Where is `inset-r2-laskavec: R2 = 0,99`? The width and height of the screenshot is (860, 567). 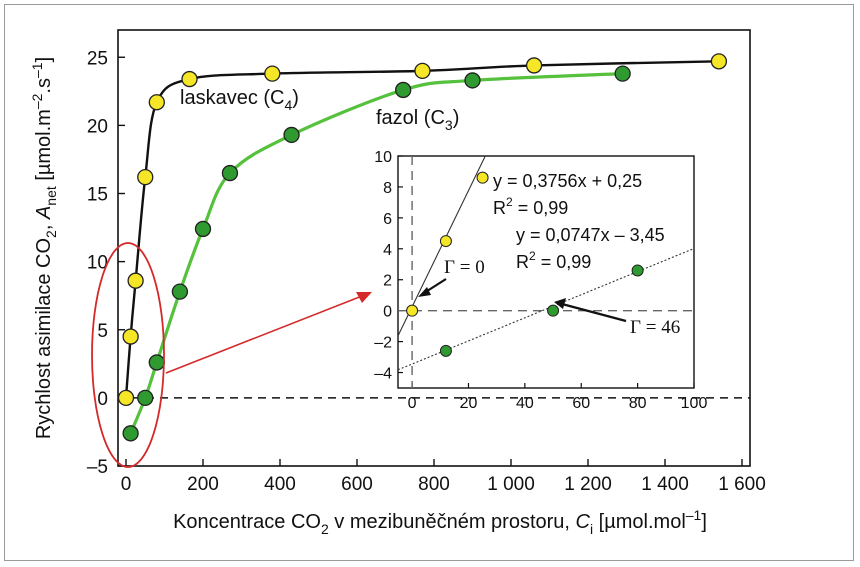
inset-r2-laskavec: R2 = 0,99 is located at coordinates (530, 206).